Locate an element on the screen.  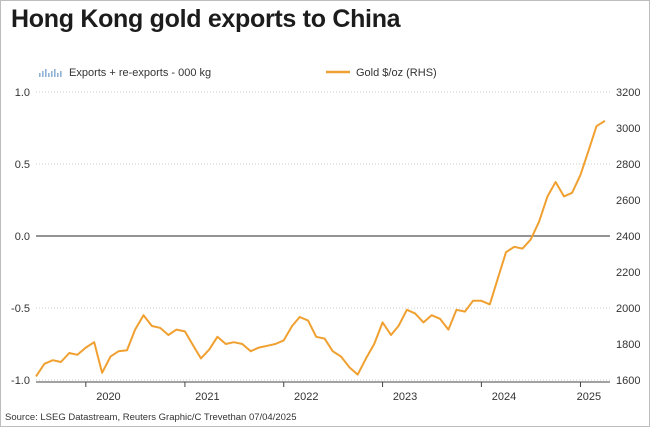
right-tick-label: 2000 is located at coordinates (628, 309).